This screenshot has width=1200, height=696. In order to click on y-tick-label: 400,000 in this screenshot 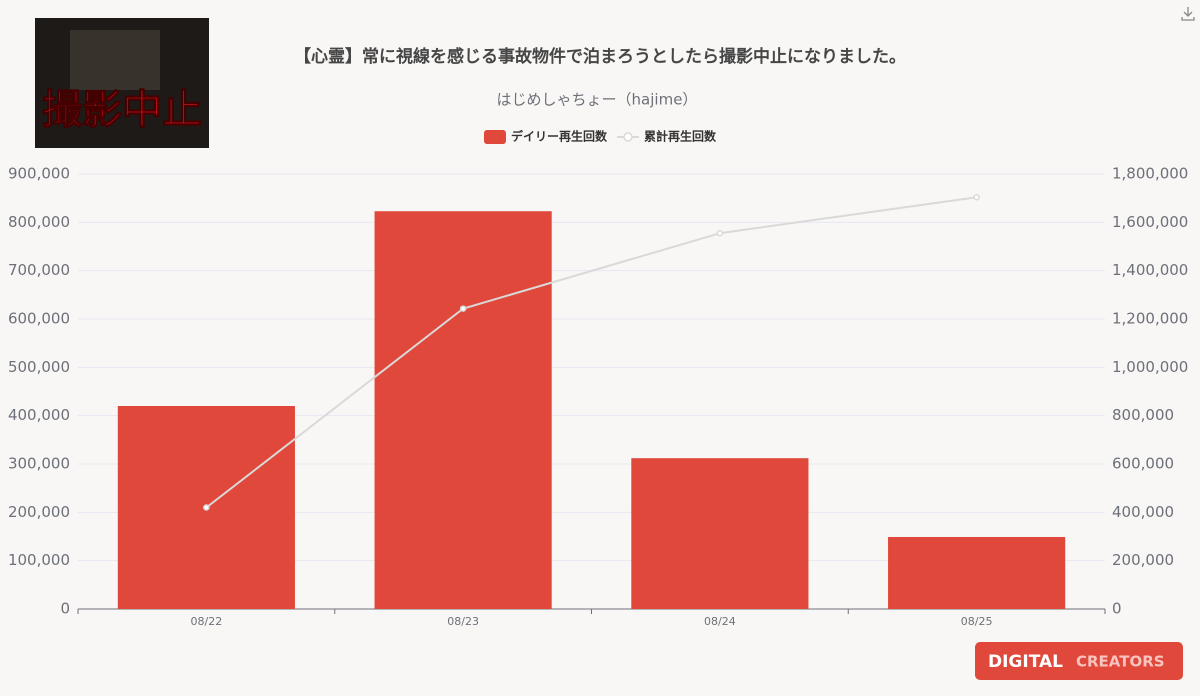, I will do `click(39, 415)`.